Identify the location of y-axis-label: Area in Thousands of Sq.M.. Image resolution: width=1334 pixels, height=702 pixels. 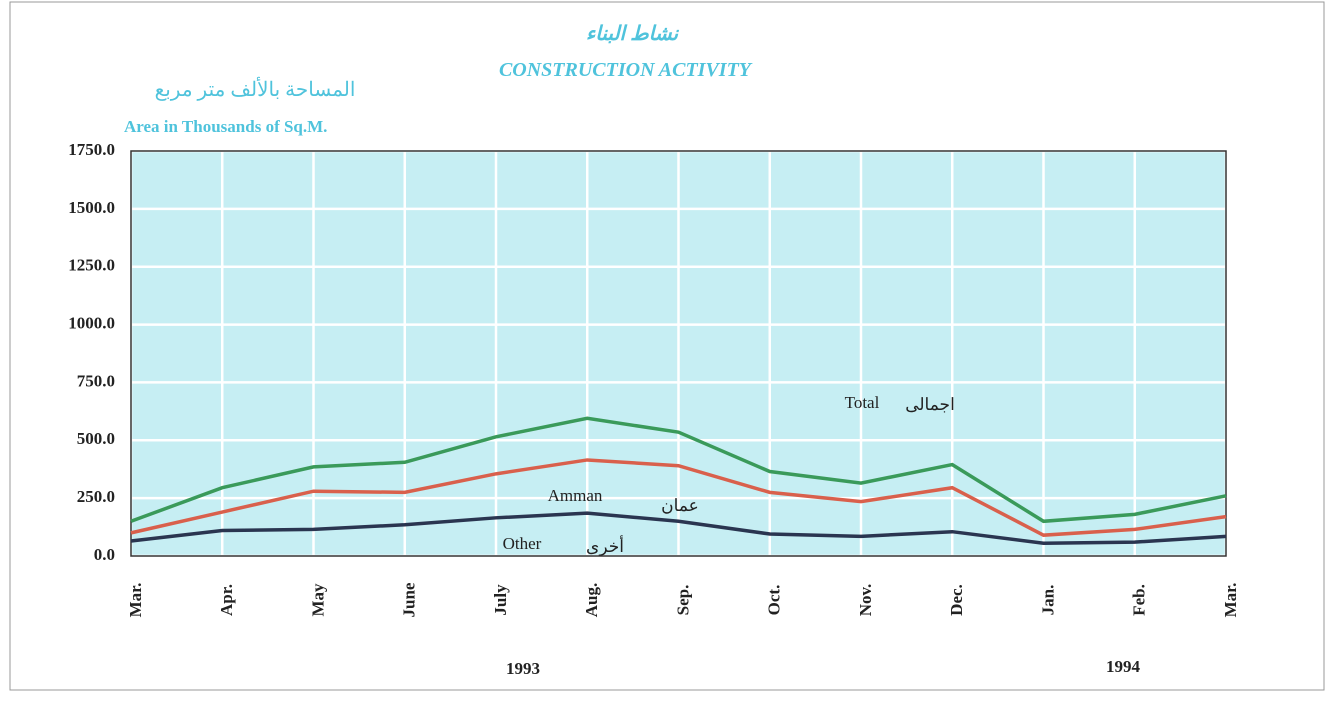
(225, 126).